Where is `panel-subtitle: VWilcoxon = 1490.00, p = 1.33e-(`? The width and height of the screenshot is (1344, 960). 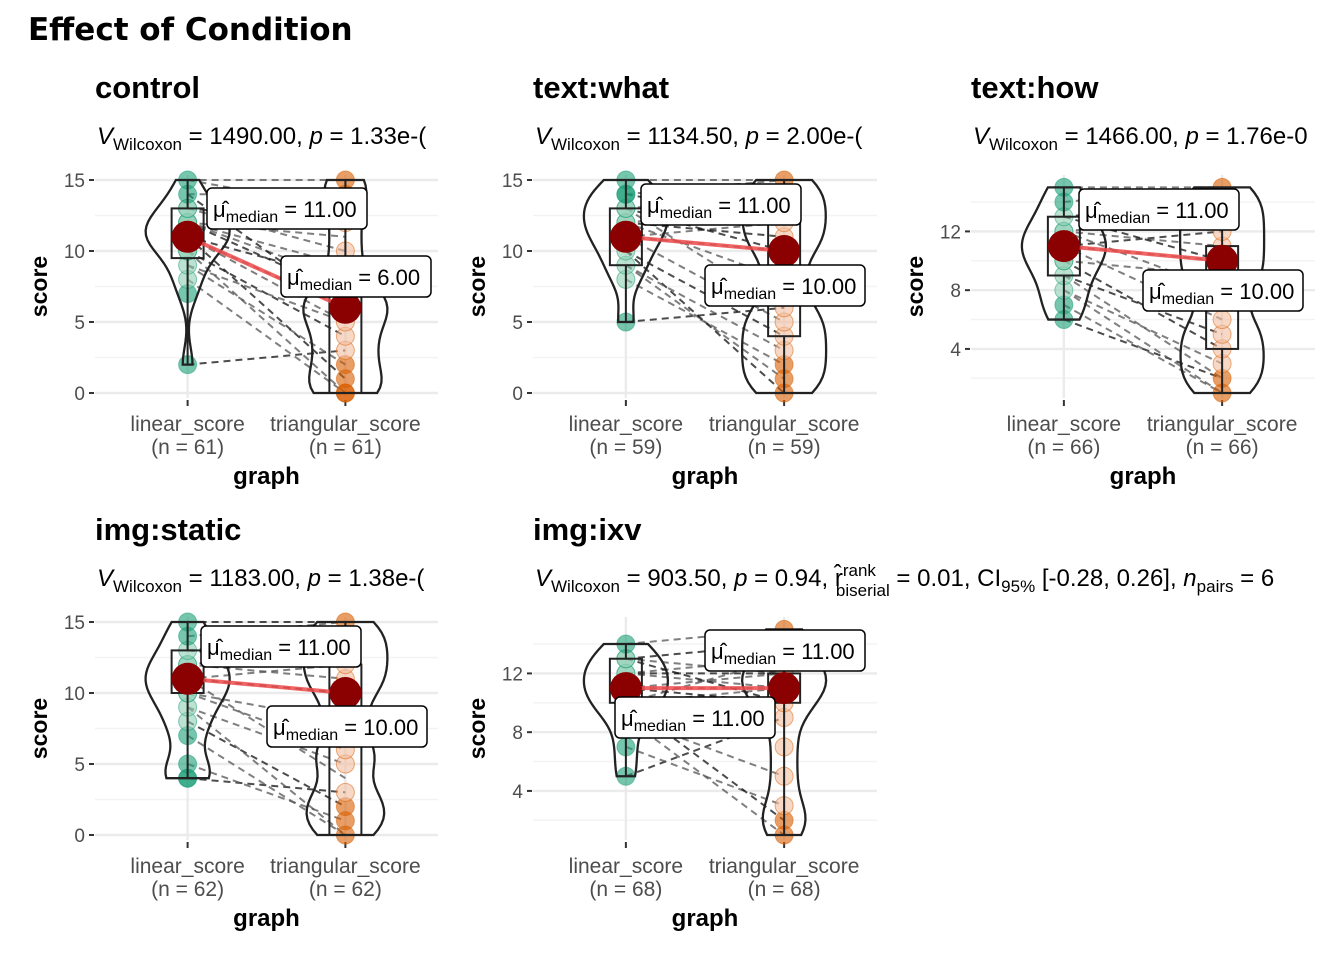
panel-subtitle: VWilcoxon = 1490.00, p = 1.33e-( is located at coordinates (261, 138).